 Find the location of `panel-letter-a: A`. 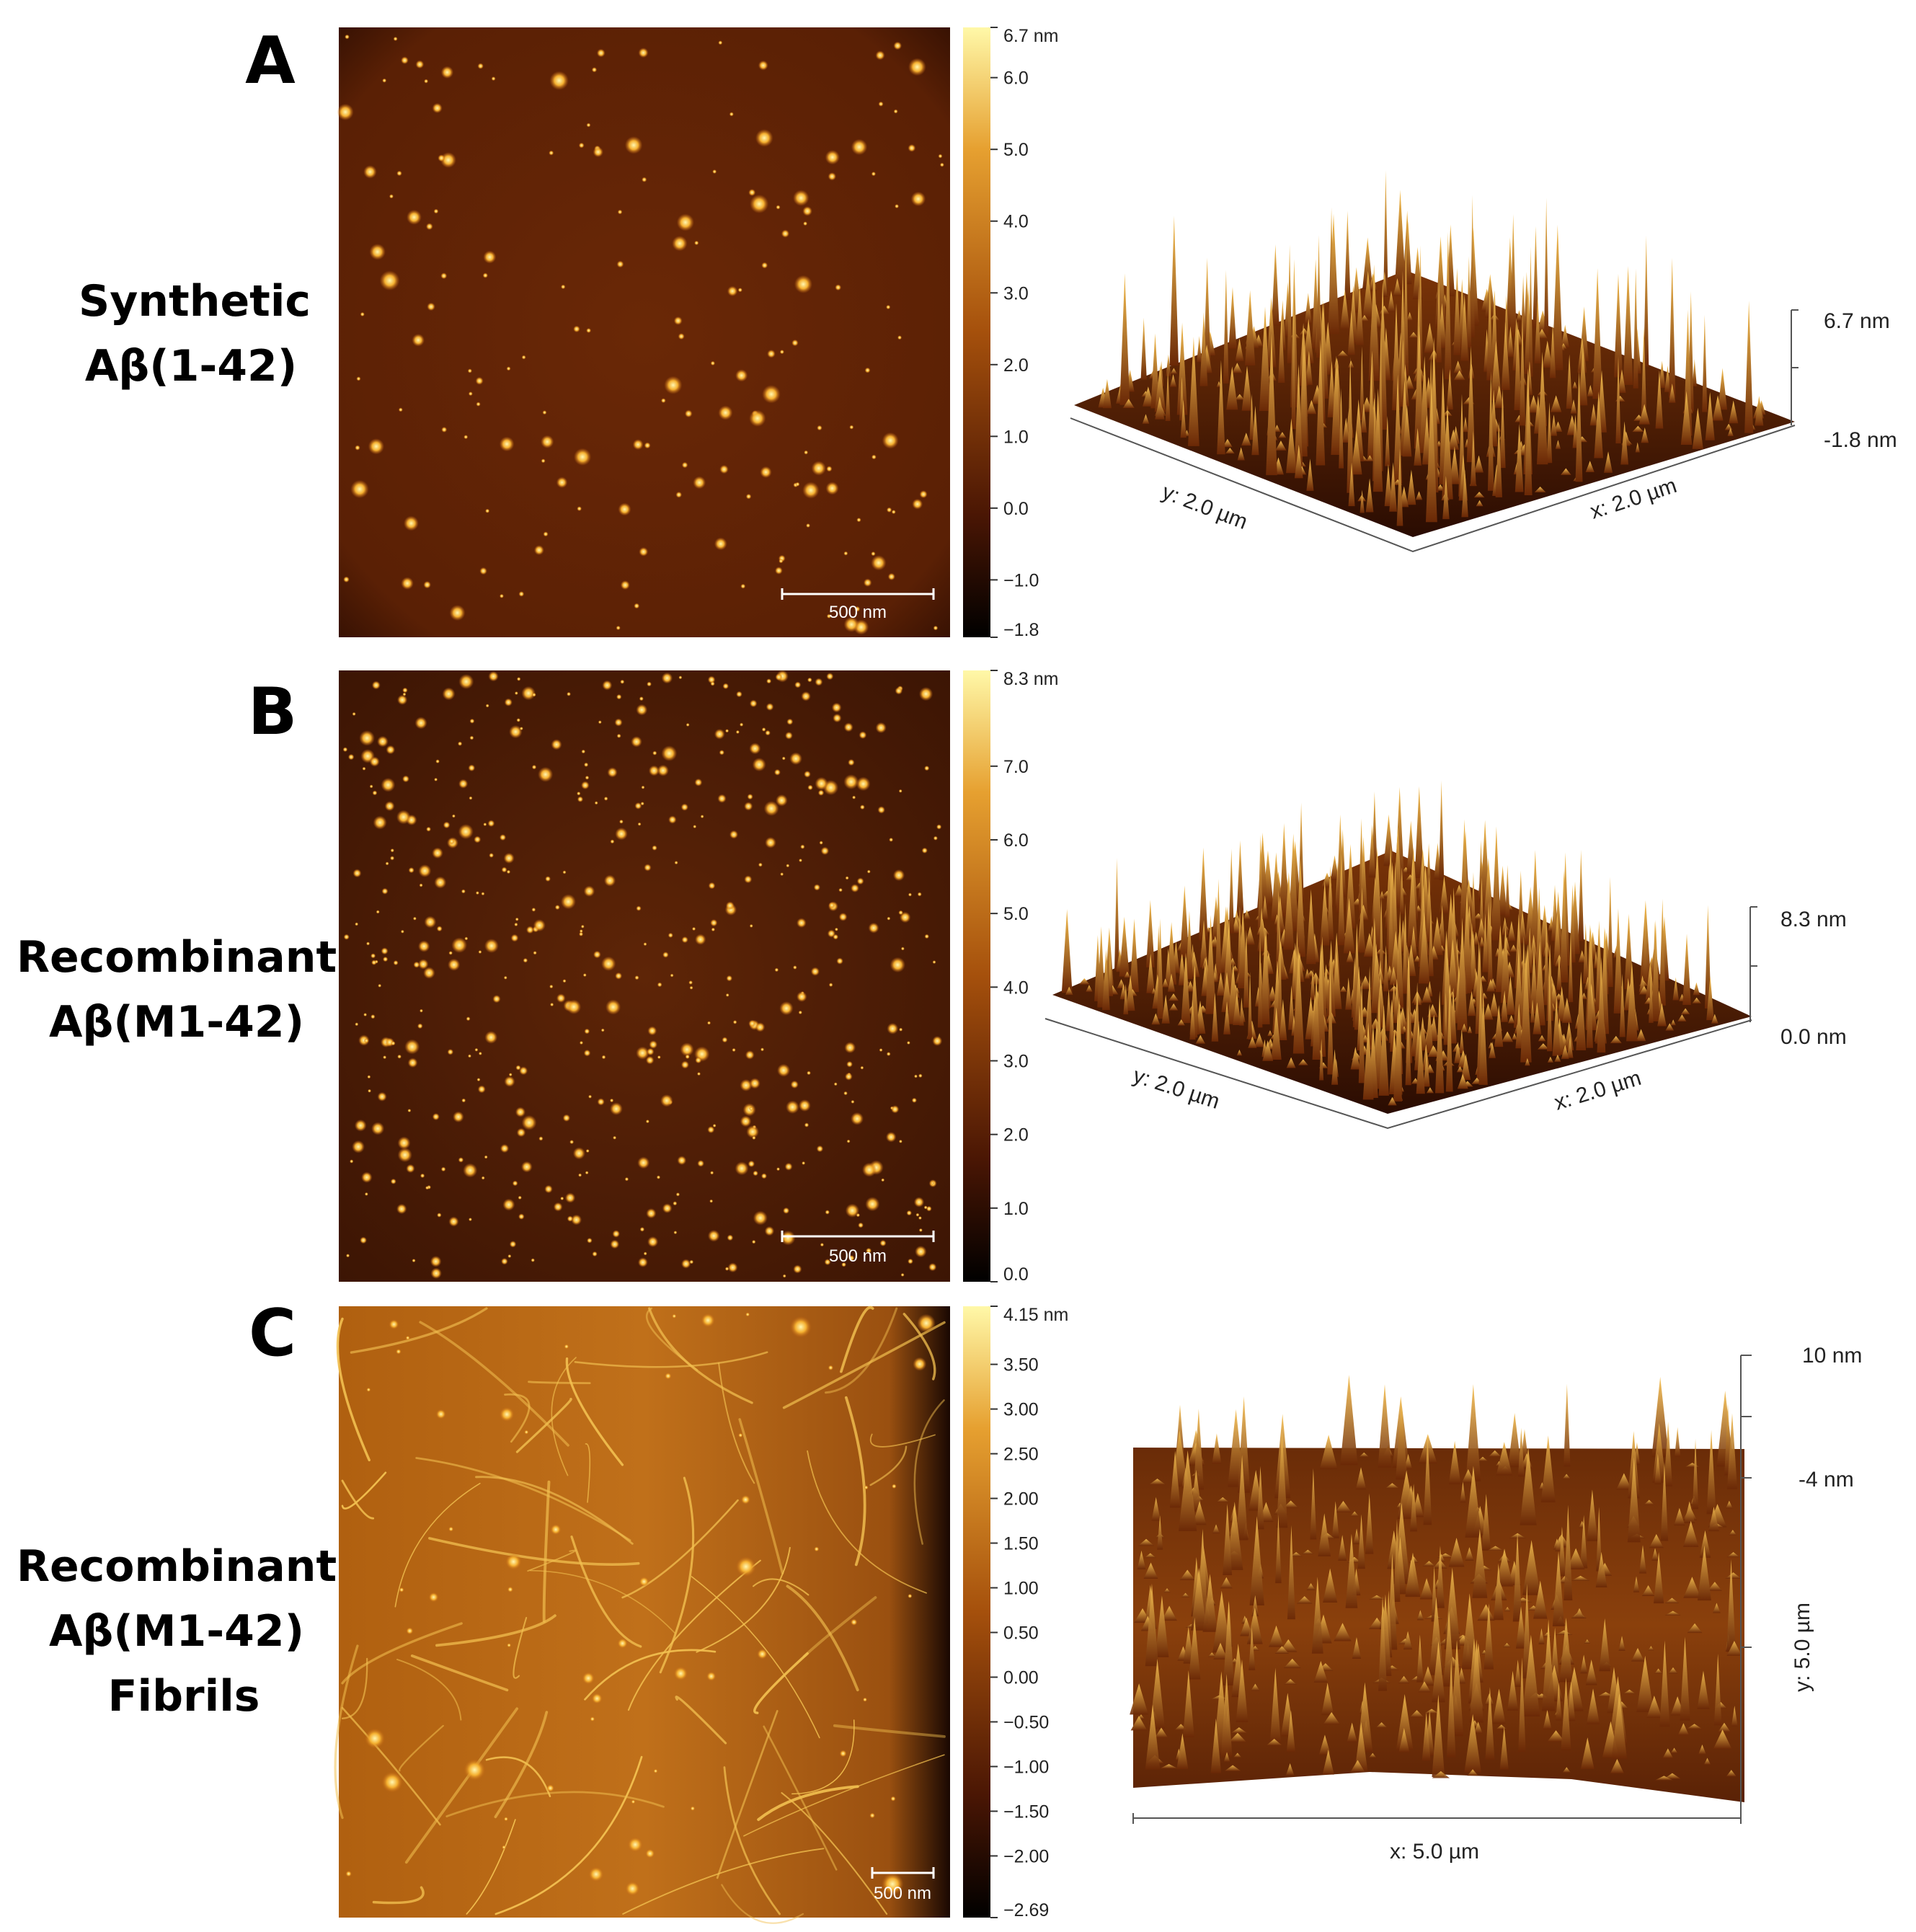

panel-letter-a: A is located at coordinates (270, 61).